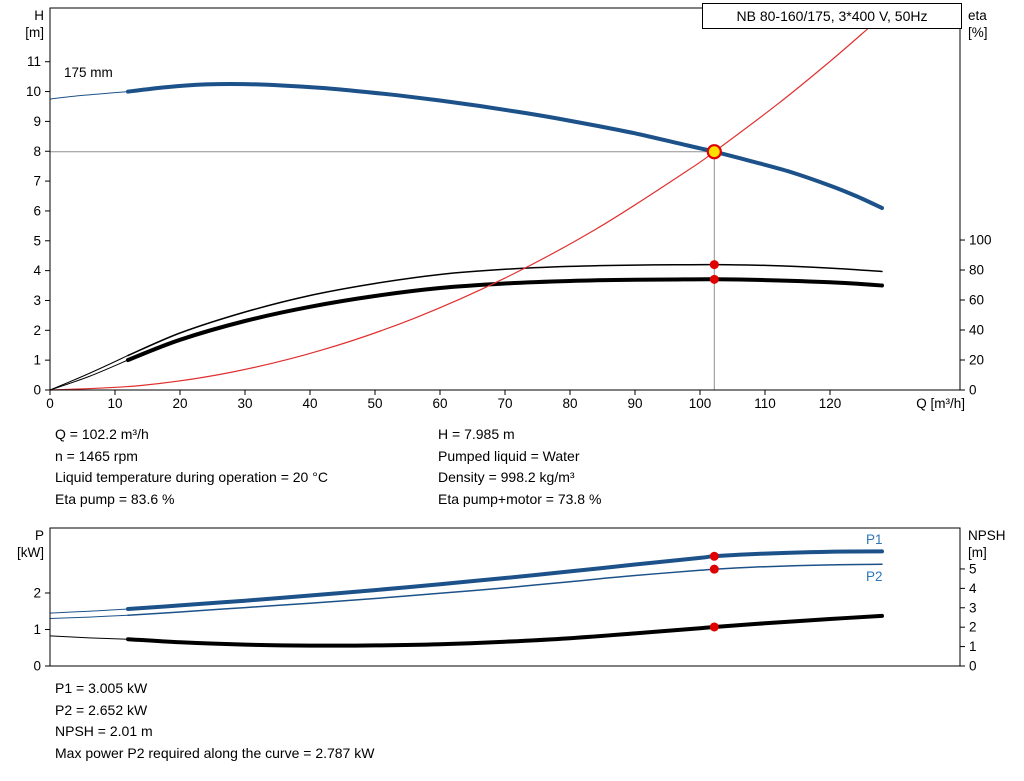 Image resolution: width=1024 pixels, height=781 pixels. I want to click on eta-pump-point, so click(714, 265).